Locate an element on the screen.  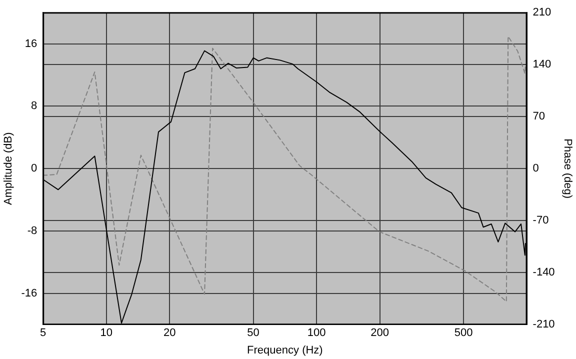
y2-axis-title: Phase (deg) is located at coordinates (567, 168).